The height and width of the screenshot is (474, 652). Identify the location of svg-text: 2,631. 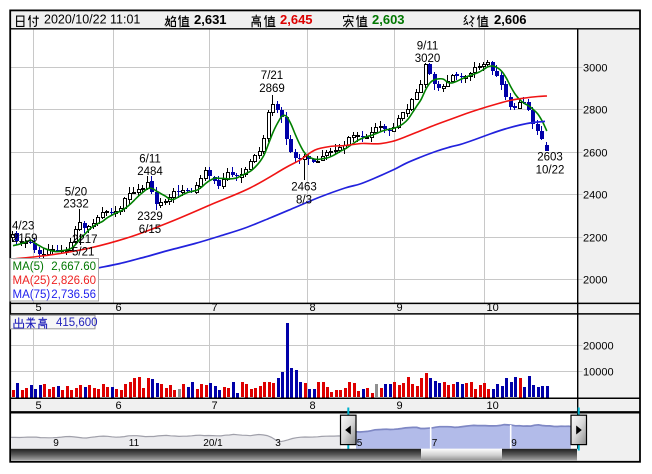
(210, 19).